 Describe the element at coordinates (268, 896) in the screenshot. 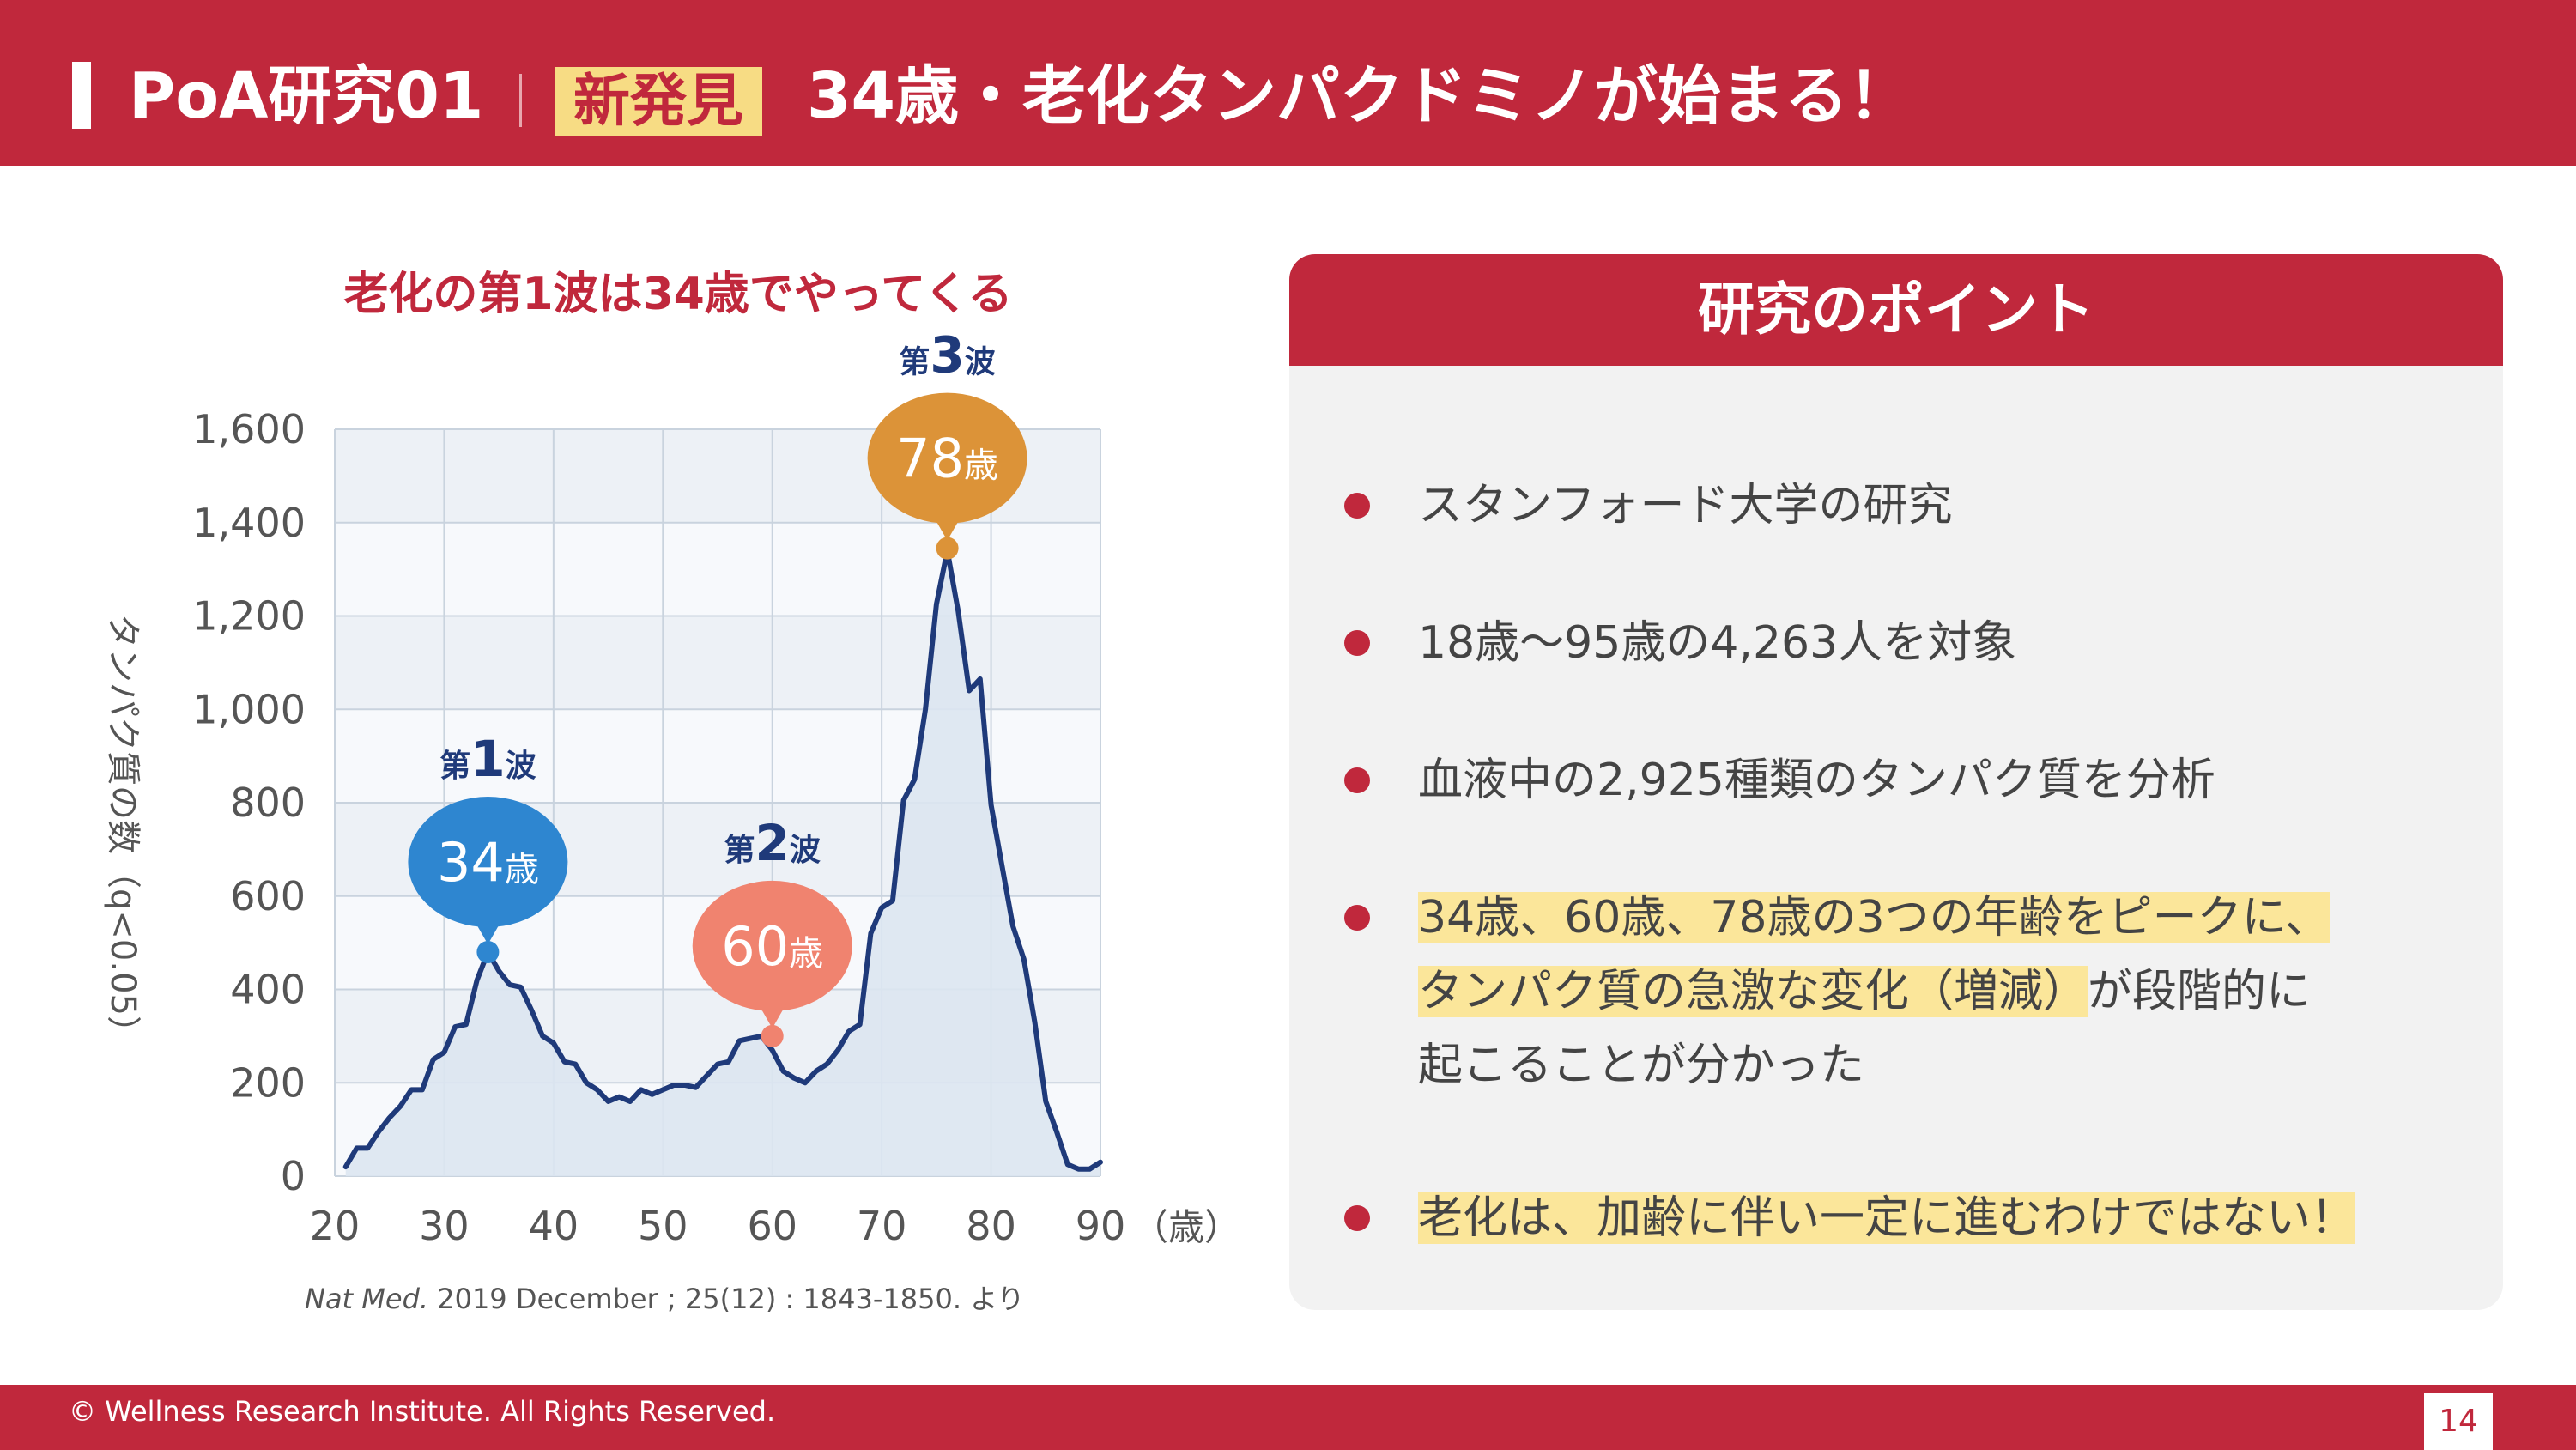

I see `y-tick-label: 600` at that location.